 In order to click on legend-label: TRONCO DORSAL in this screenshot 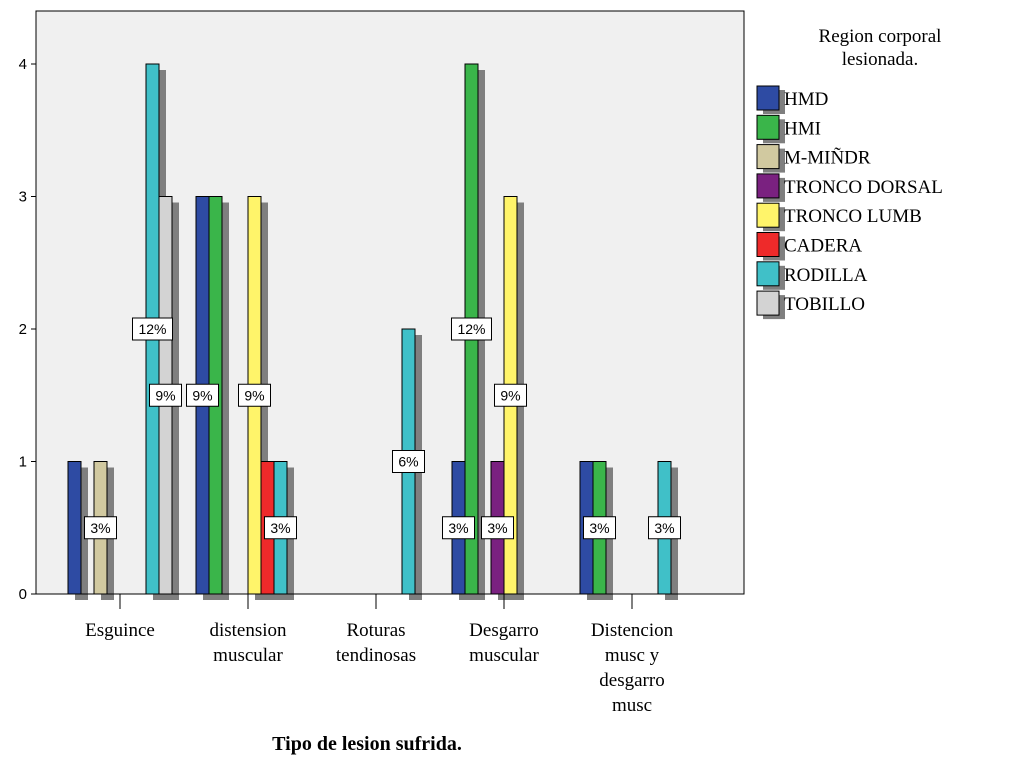, I will do `click(863, 187)`.